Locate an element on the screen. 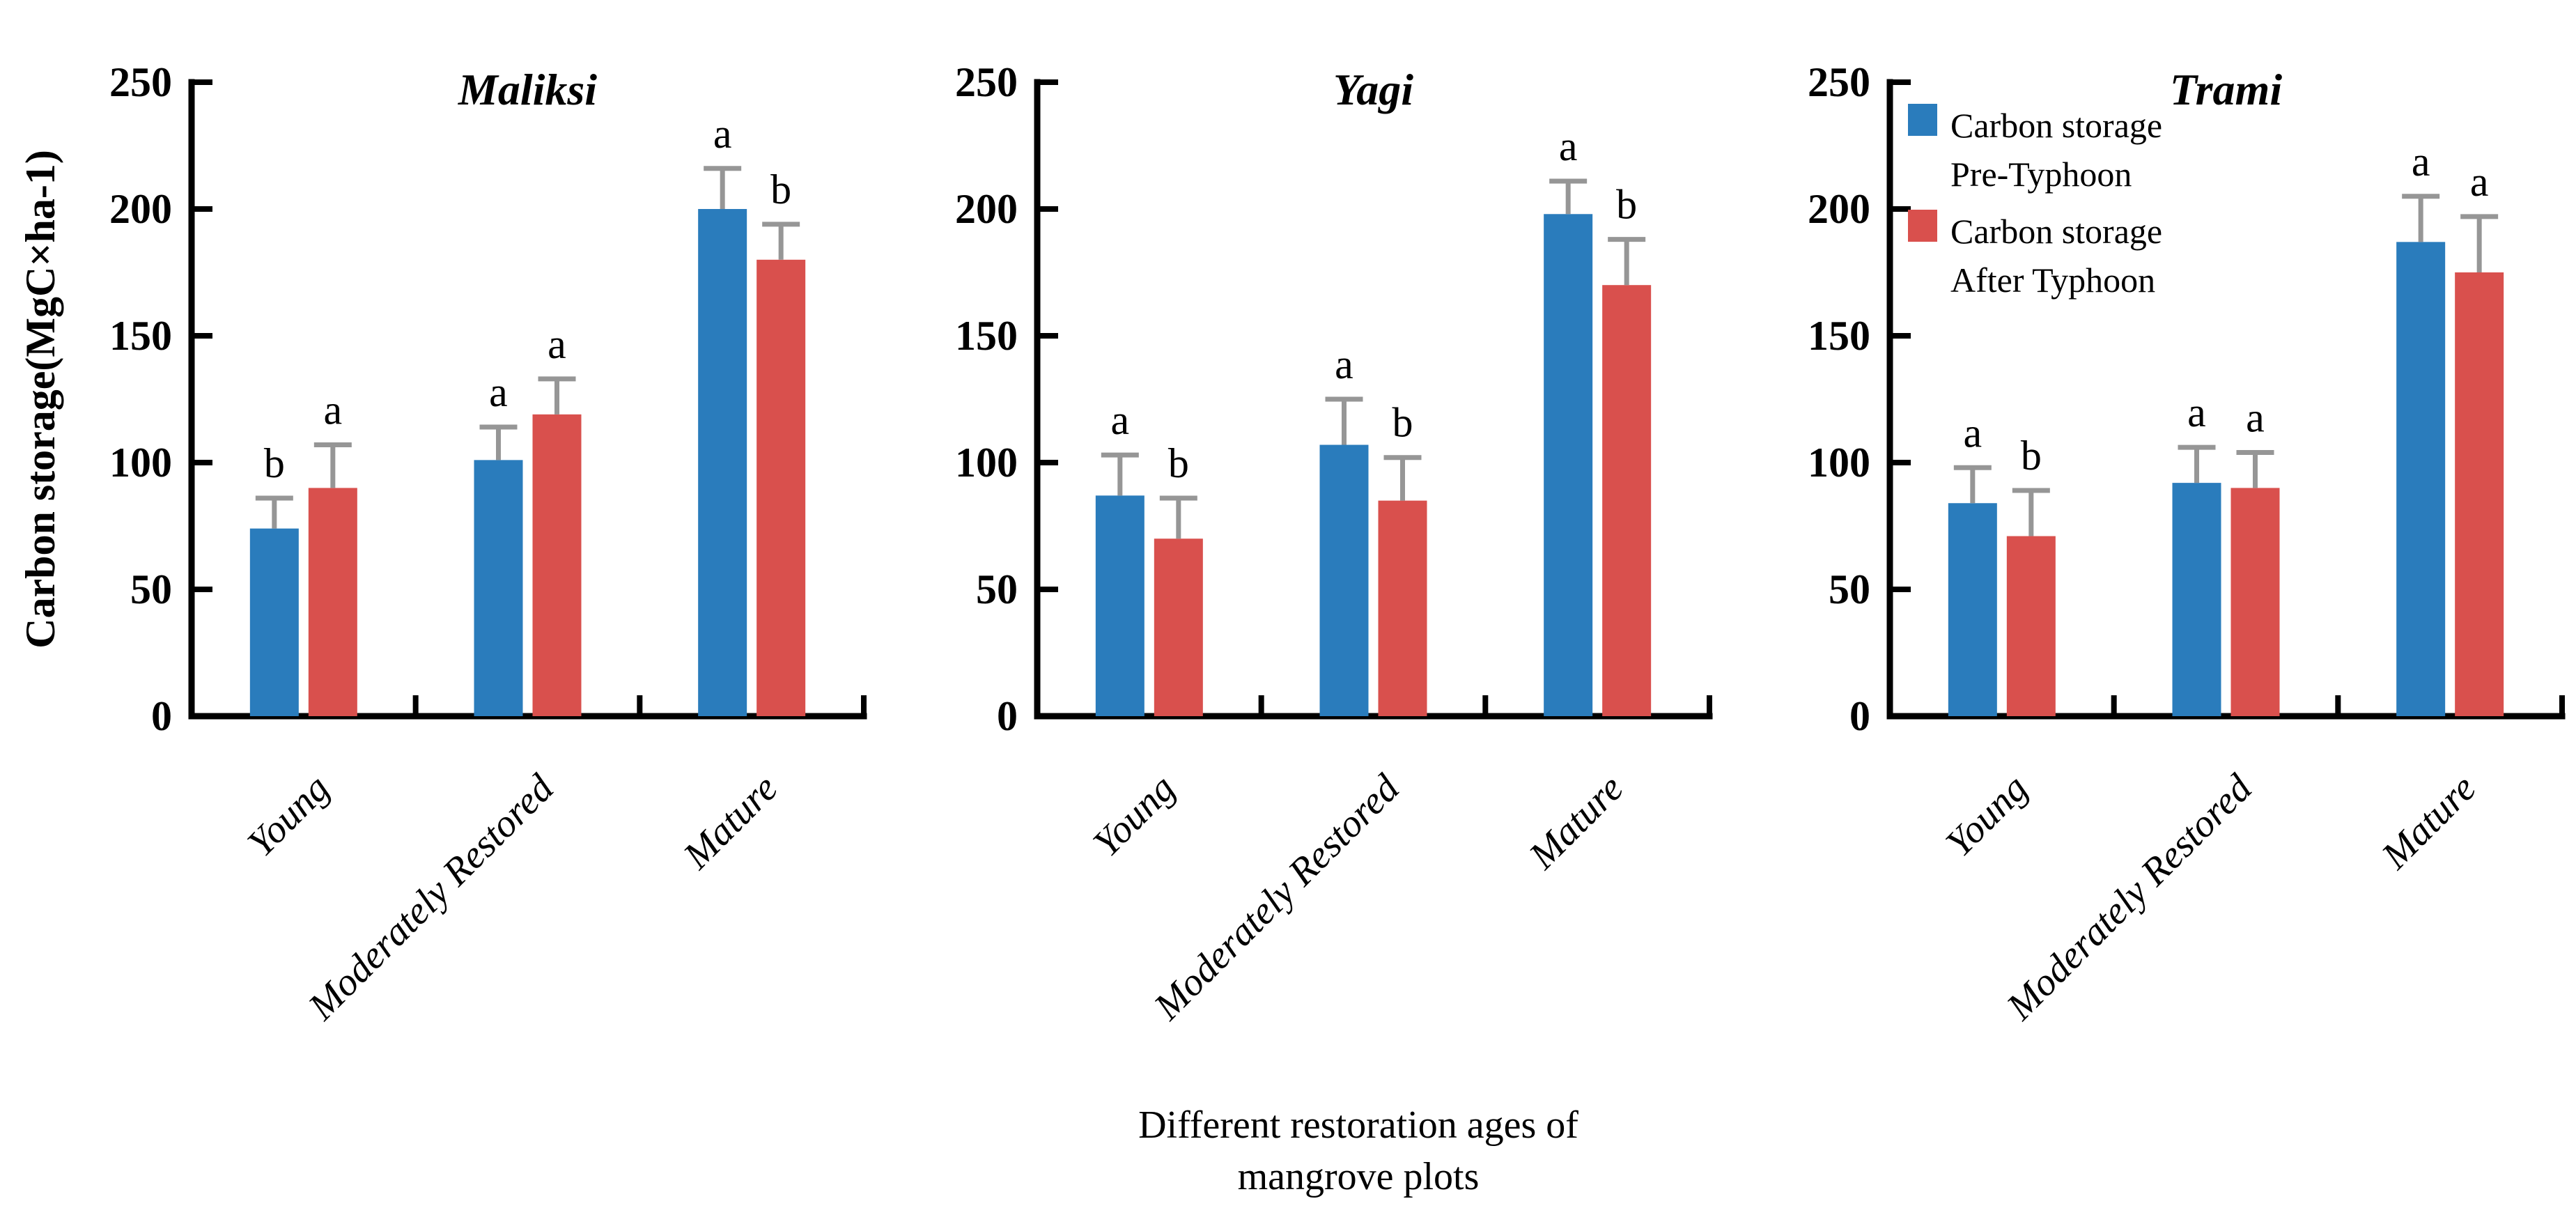  legend-label-after-line-1: Carbon storage is located at coordinates (2056, 232).